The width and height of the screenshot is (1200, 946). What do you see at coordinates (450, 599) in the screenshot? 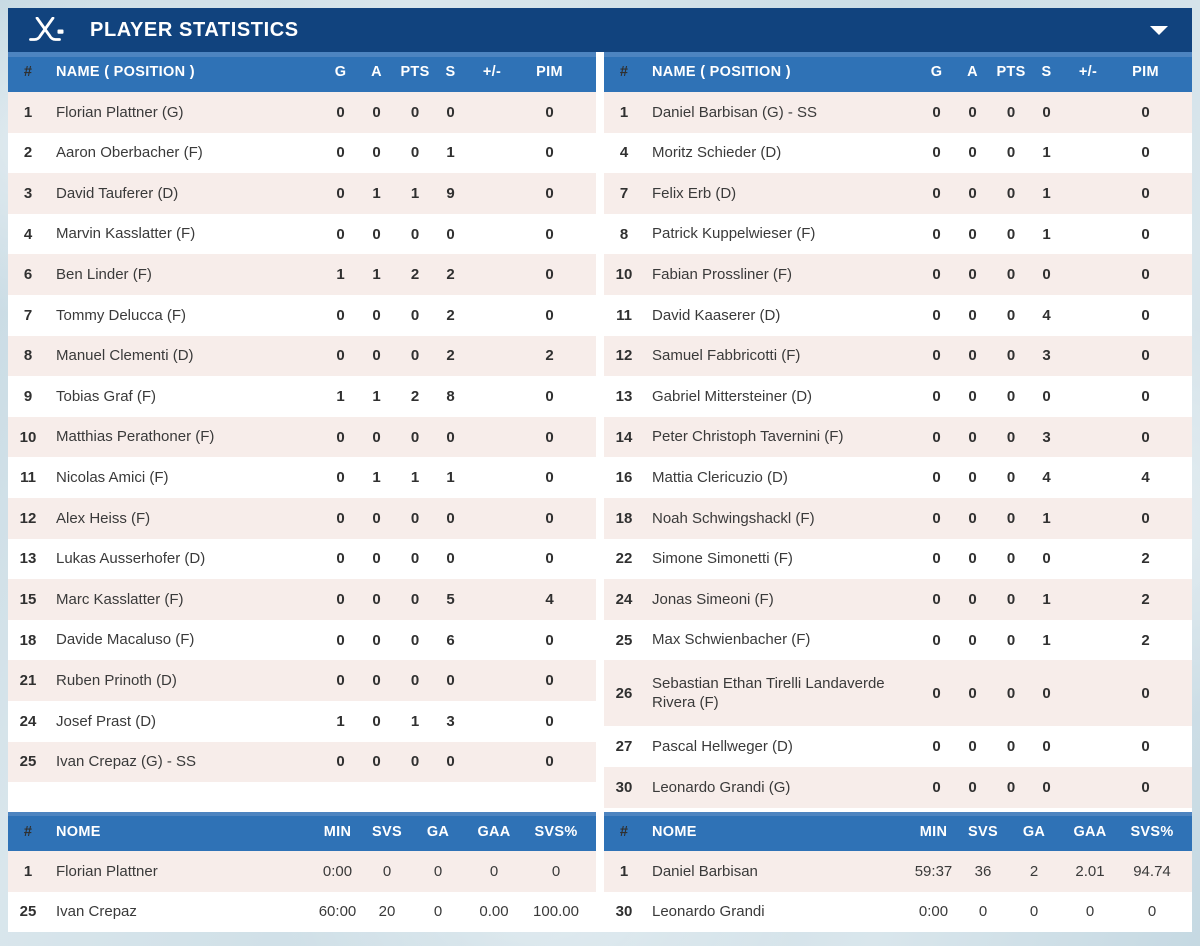
I see `stat-shots: 5` at bounding box center [450, 599].